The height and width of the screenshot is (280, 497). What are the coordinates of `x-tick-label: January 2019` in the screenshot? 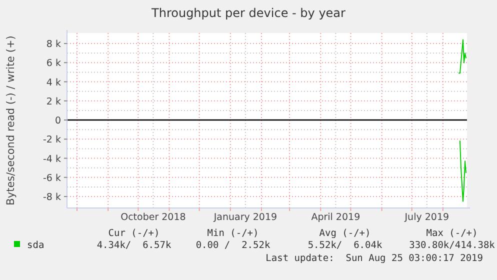 It's located at (245, 217).